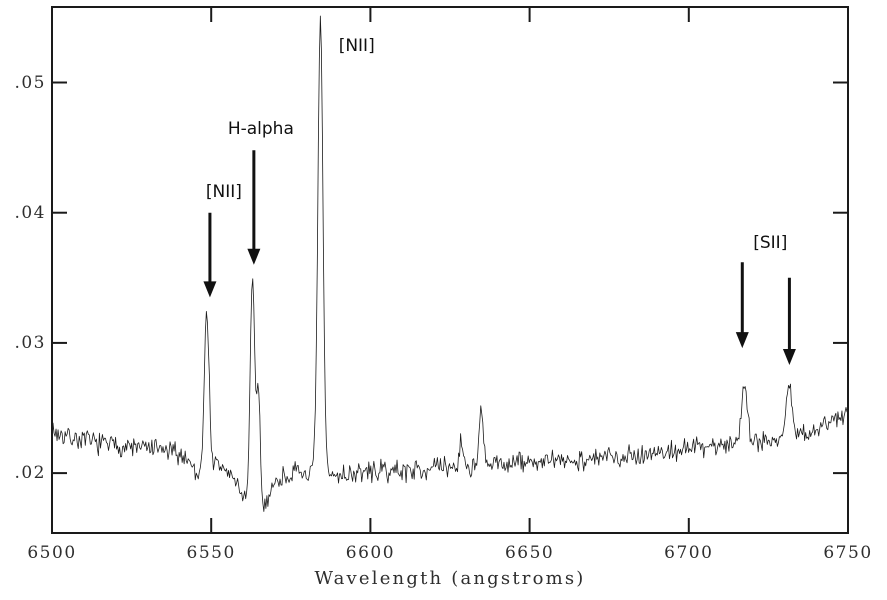  Describe the element at coordinates (30, 82) in the screenshot. I see `y-tick-label: .05` at that location.